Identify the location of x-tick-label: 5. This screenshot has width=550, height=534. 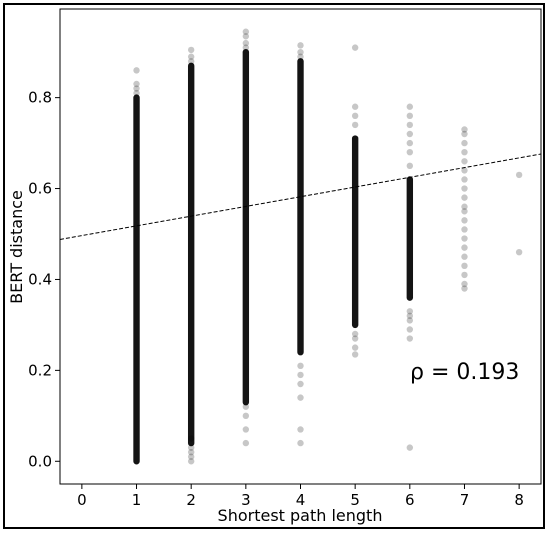
(355, 500).